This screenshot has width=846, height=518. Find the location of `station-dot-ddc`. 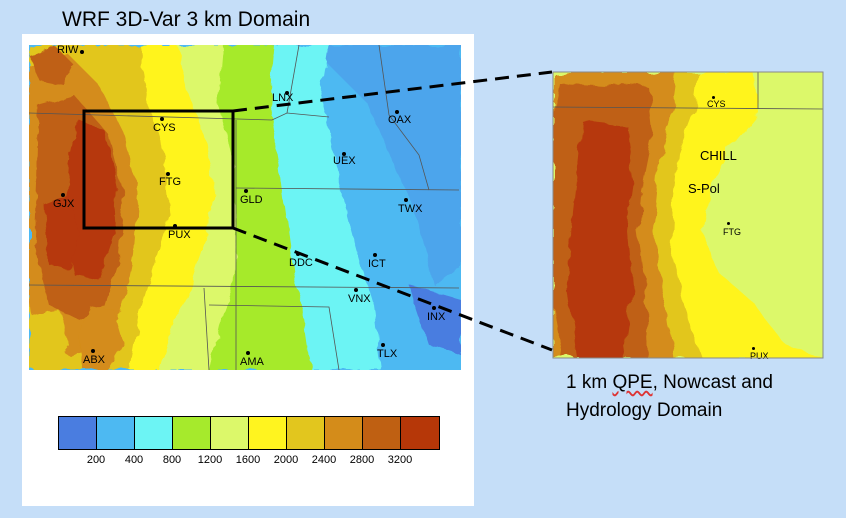

station-dot-ddc is located at coordinates (298, 254).